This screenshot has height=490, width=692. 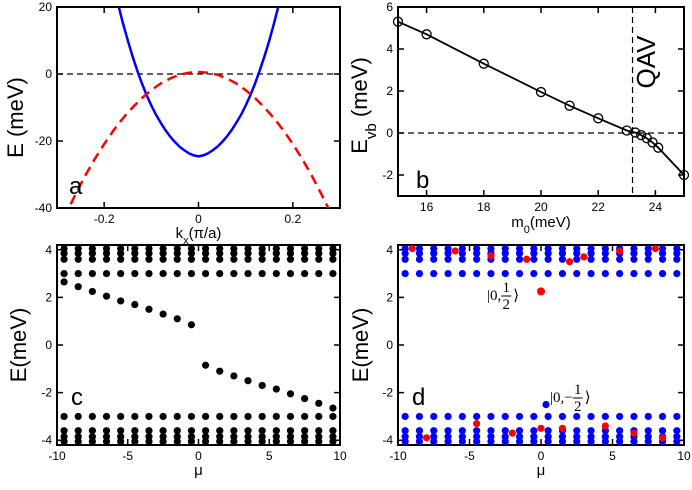 I want to click on edge-state-red-point, so click(x=541, y=291).